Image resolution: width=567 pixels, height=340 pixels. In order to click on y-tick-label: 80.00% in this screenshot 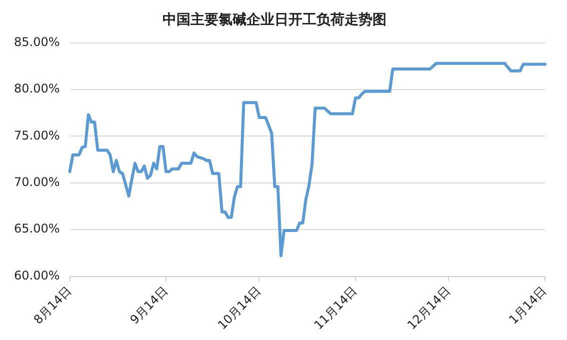, I will do `click(37, 89)`.